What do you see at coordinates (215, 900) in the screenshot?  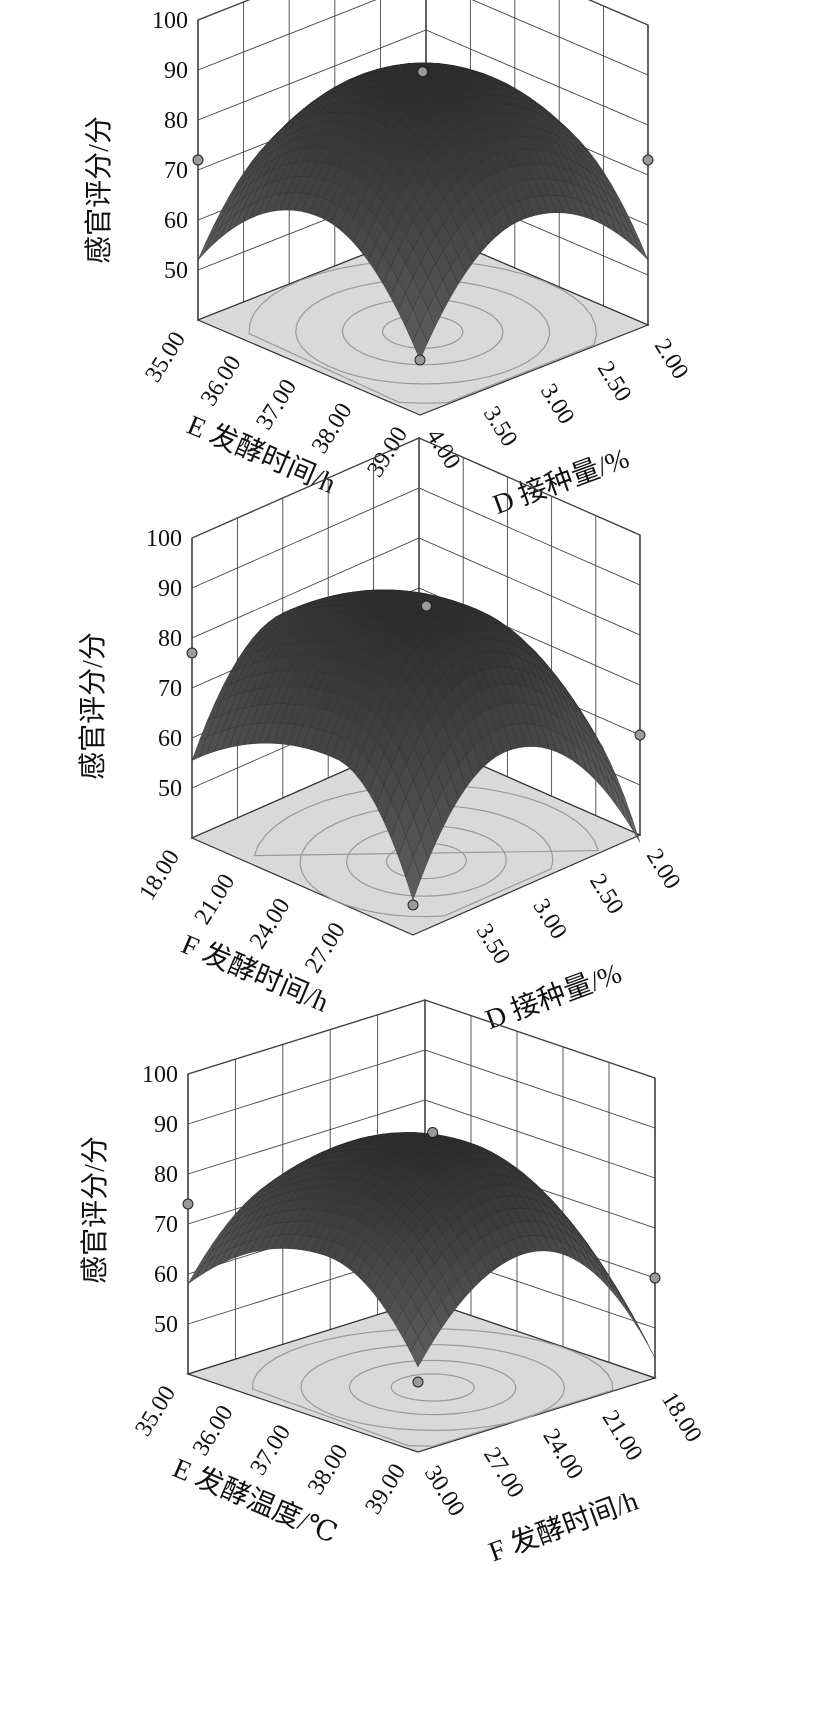 I see `left-axis-tick-label: 21.00` at bounding box center [215, 900].